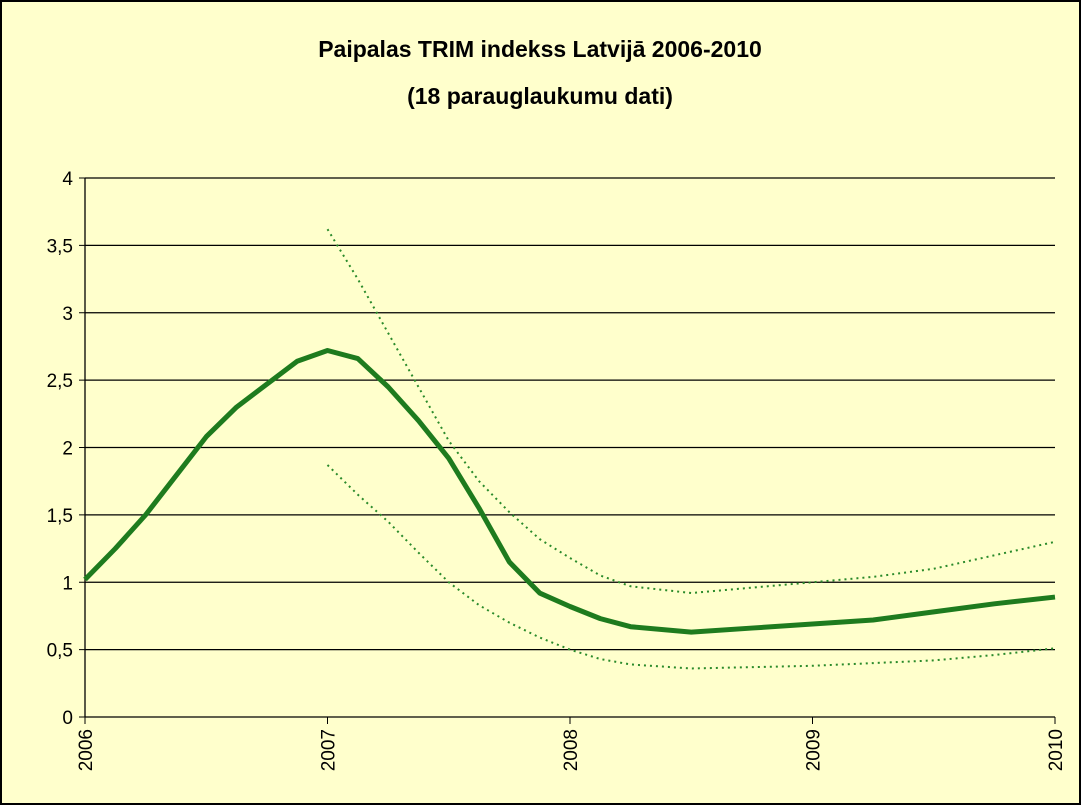  I want to click on y-tick-label: 0,5, so click(60, 651).